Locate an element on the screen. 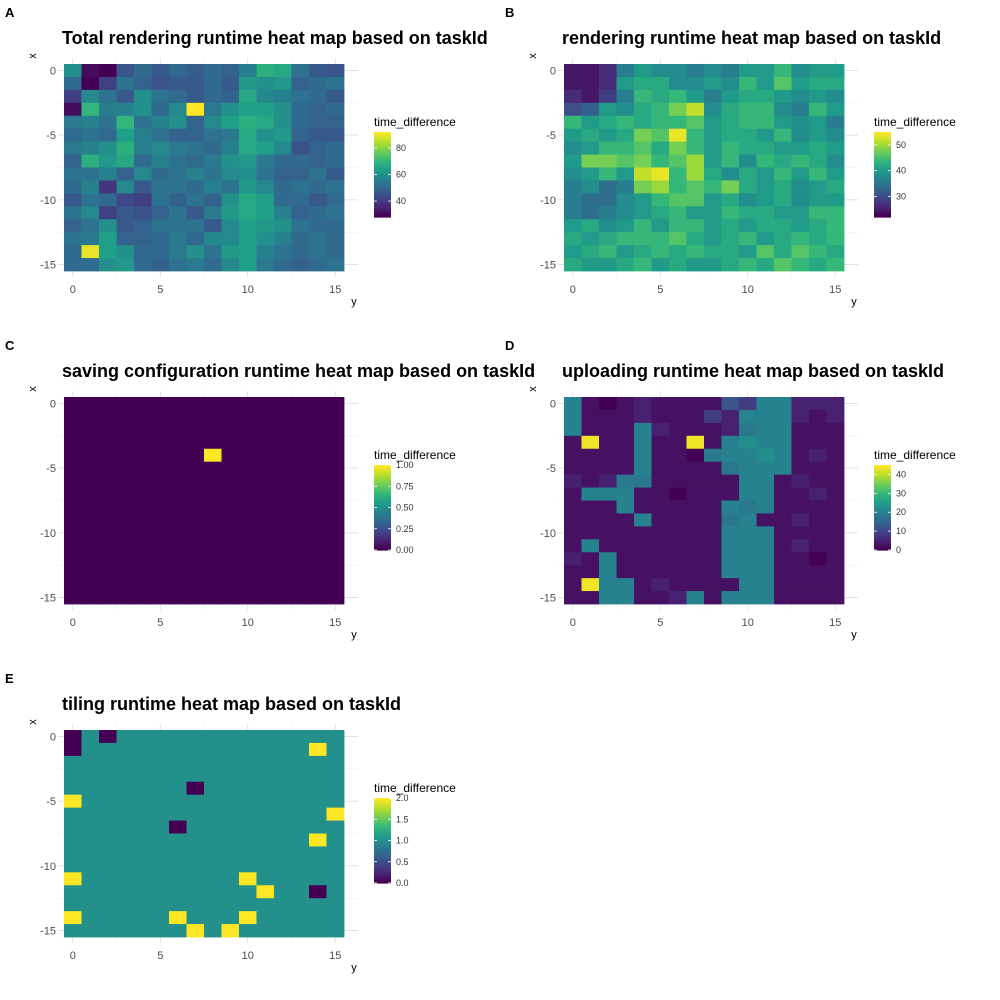 The image size is (1000, 1000). legend-tick-label: 40 is located at coordinates (901, 474).